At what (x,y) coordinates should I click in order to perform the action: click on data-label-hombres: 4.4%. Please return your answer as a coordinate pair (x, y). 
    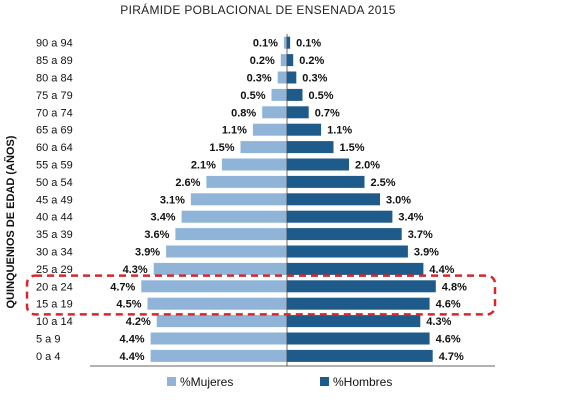
    Looking at the image, I should click on (441, 270).